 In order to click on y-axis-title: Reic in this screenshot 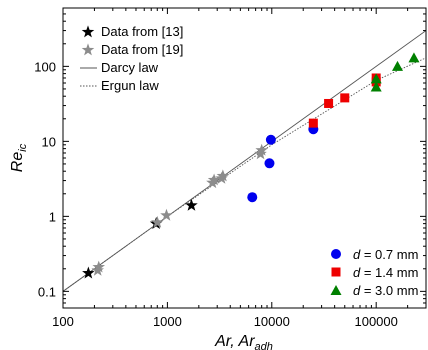, I will do `click(19, 157)`.